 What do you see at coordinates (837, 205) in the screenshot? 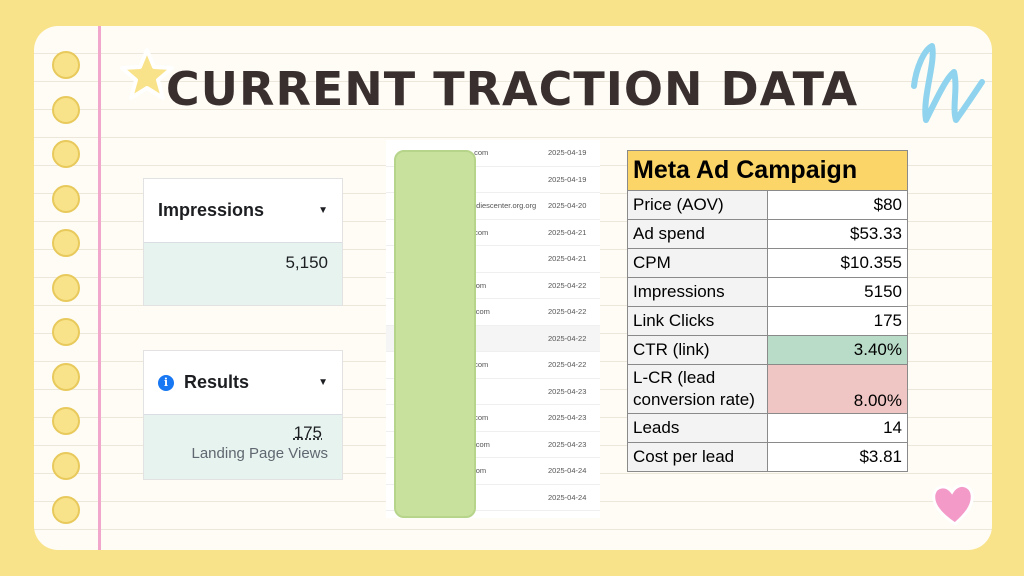
I see `metric-value: $80` at bounding box center [837, 205].